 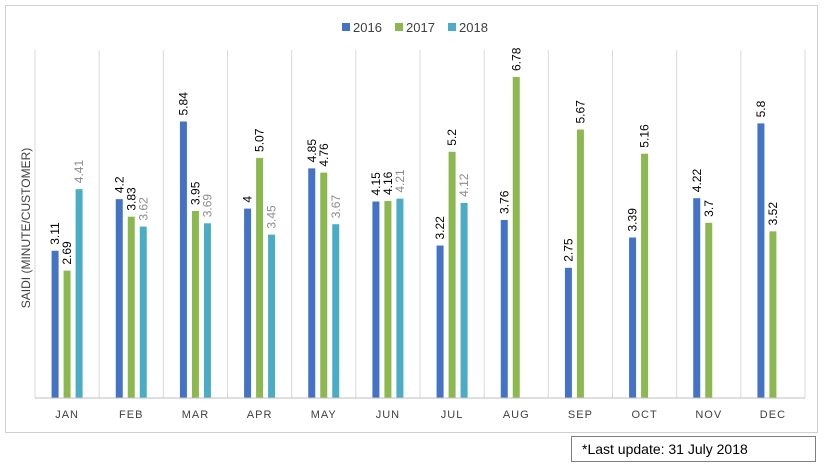 I want to click on x-tick-sep: SEP, so click(x=580, y=415).